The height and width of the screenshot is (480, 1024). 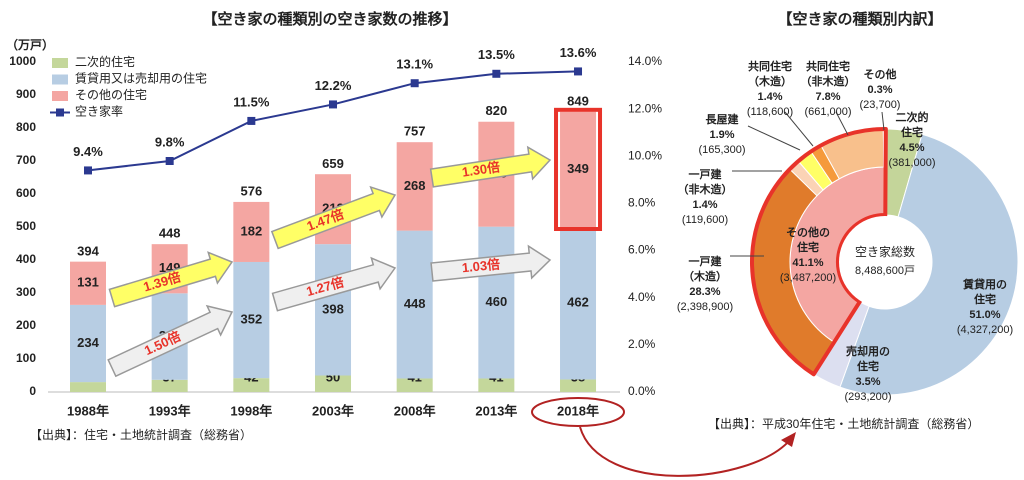 What do you see at coordinates (22, 61) in the screenshot?
I see `y-tick-label: 1000` at bounding box center [22, 61].